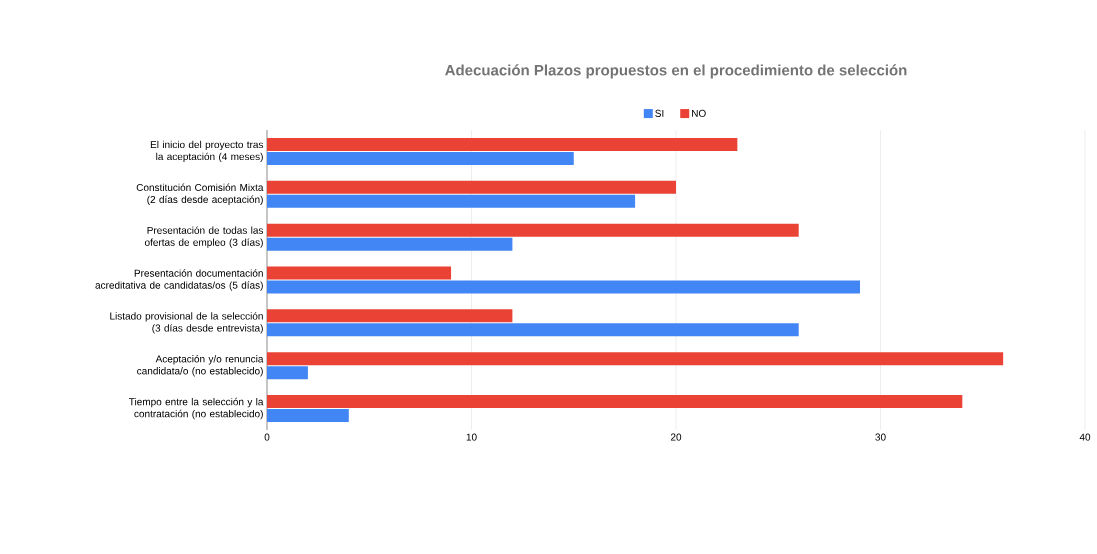 This screenshot has height=554, width=1097. Describe the element at coordinates (200, 365) in the screenshot. I see `y-tick-label: Aceptación y/o renuncia candidata/o (no establecido)` at that location.